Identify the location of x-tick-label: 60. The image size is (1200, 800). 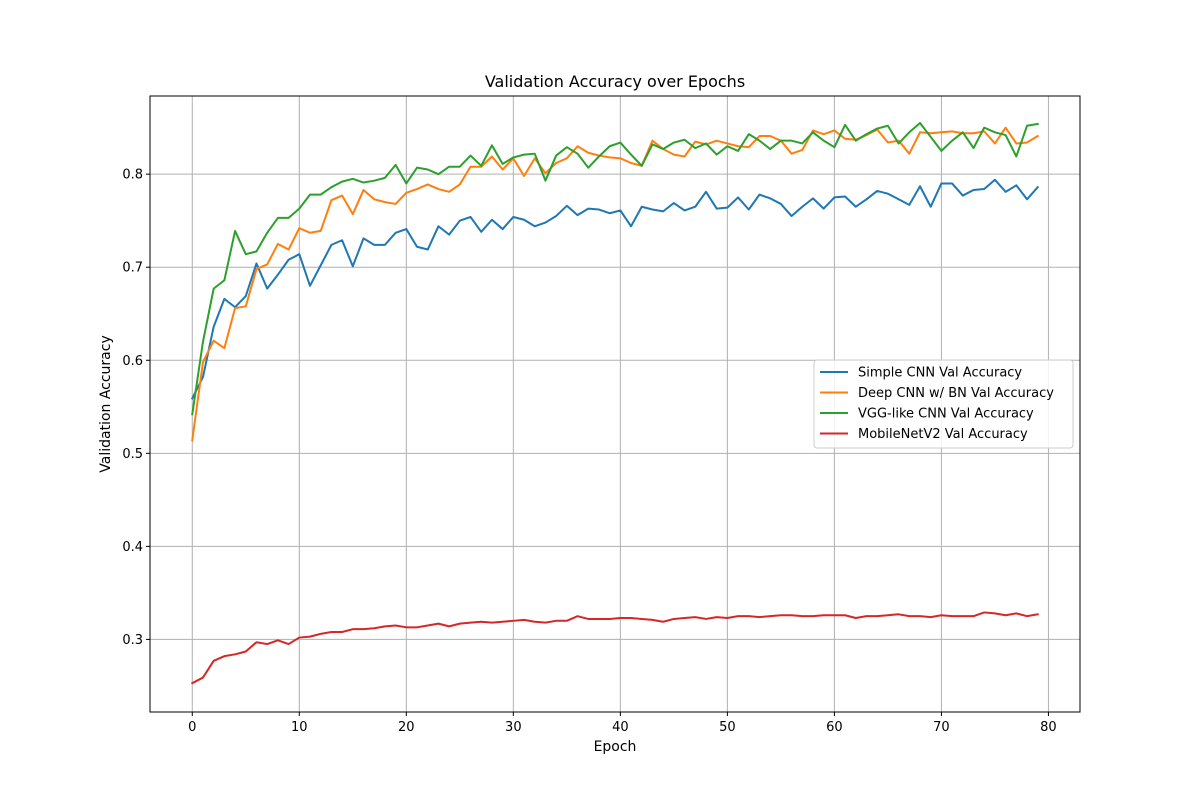
(834, 727).